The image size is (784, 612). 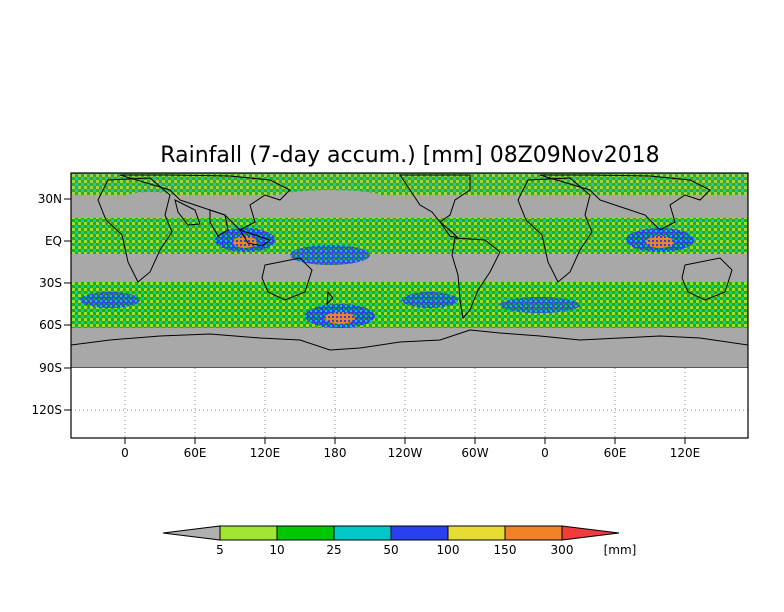 I want to click on colorbar-unit: [mm], so click(x=620, y=550).